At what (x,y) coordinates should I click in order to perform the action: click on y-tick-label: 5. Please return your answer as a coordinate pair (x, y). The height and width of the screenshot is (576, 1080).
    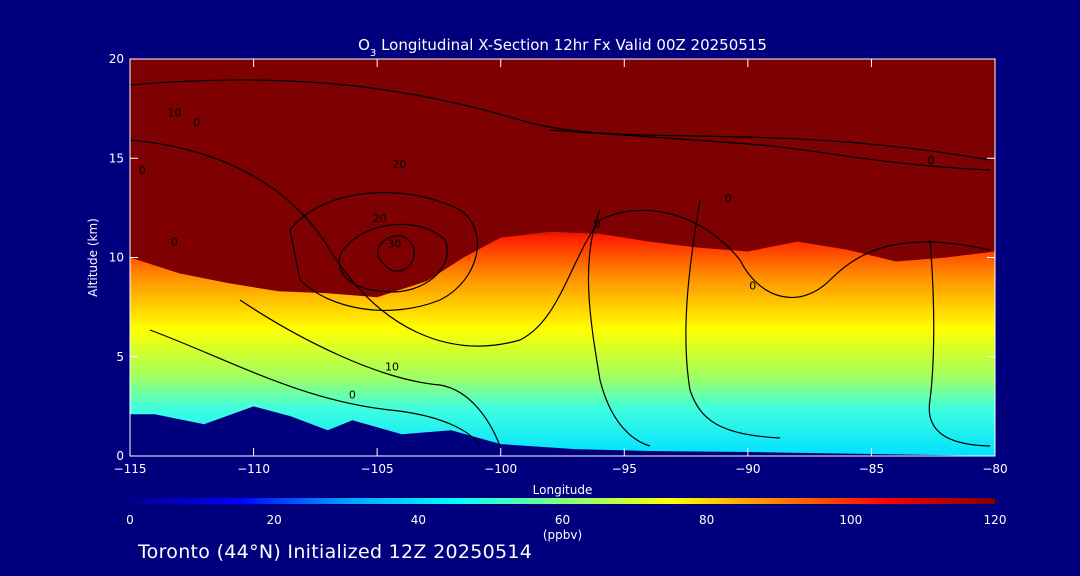
    Looking at the image, I should click on (120, 357).